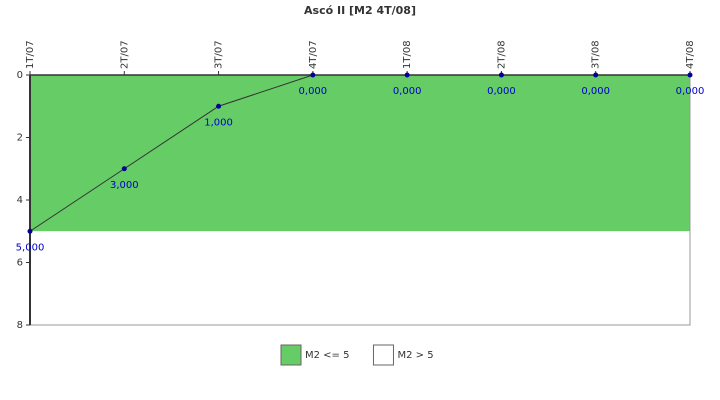 This screenshot has height=400, width=720. What do you see at coordinates (20, 200) in the screenshot?
I see `y-tick-label: 4` at bounding box center [20, 200].